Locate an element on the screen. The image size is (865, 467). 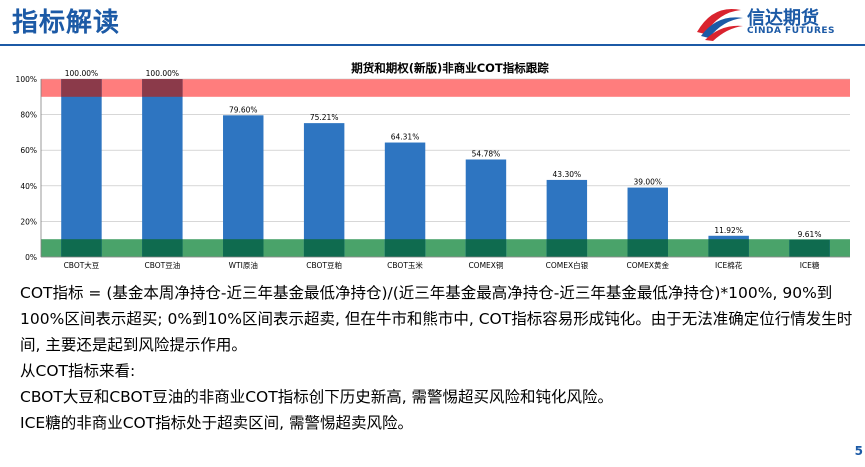
y-tick-label: 100% is located at coordinates (26, 79).